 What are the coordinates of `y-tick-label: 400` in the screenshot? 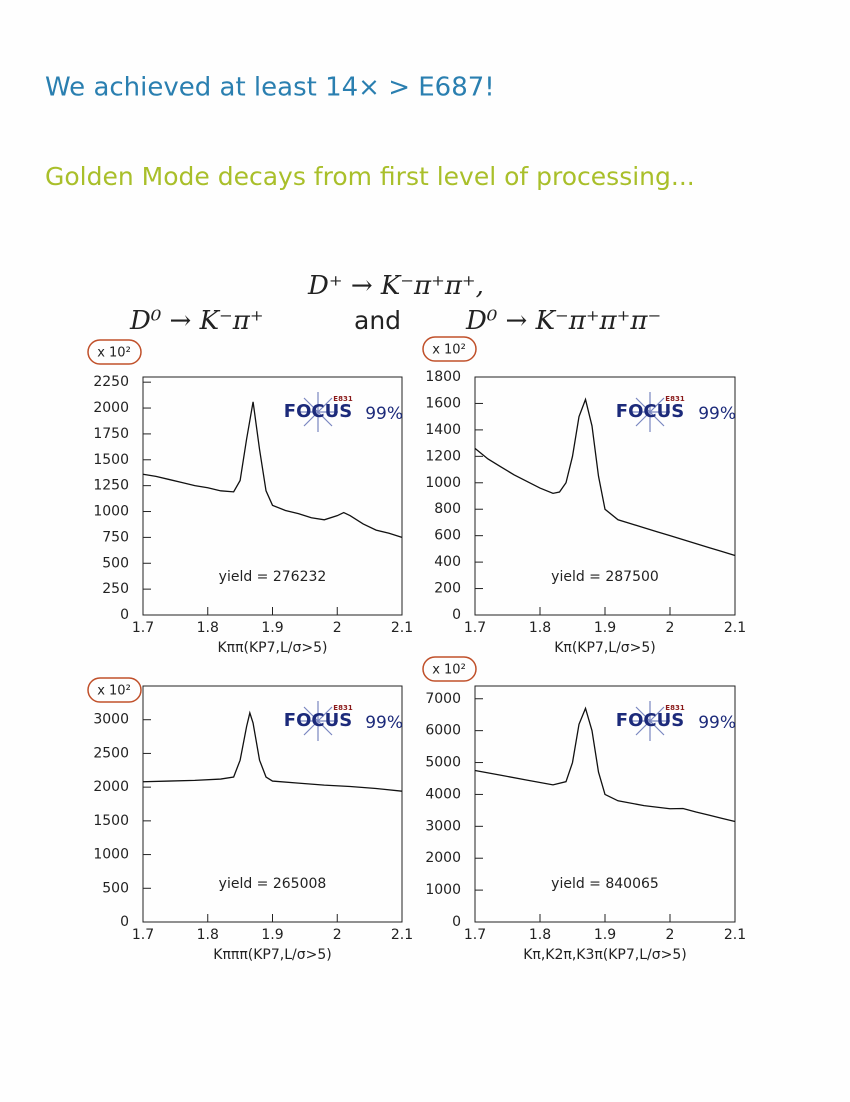 It's located at (447, 562).